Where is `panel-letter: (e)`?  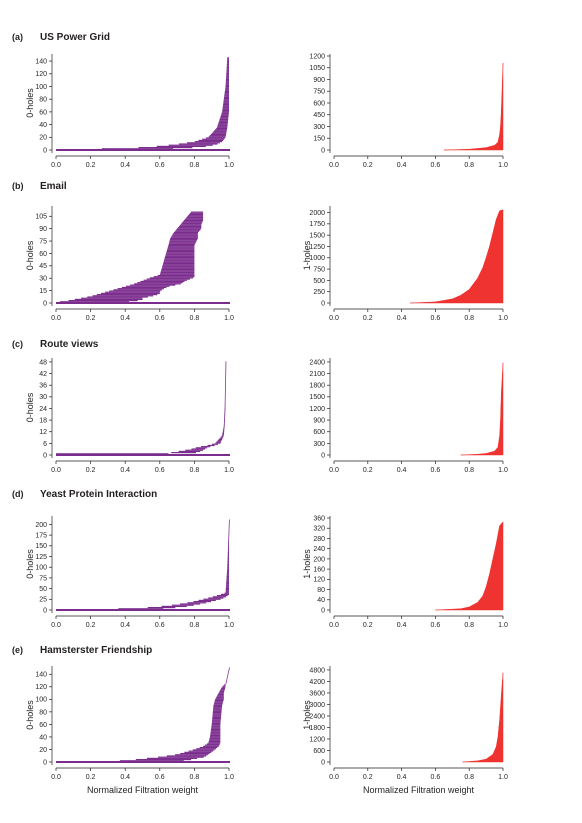 panel-letter: (e) is located at coordinates (17, 650).